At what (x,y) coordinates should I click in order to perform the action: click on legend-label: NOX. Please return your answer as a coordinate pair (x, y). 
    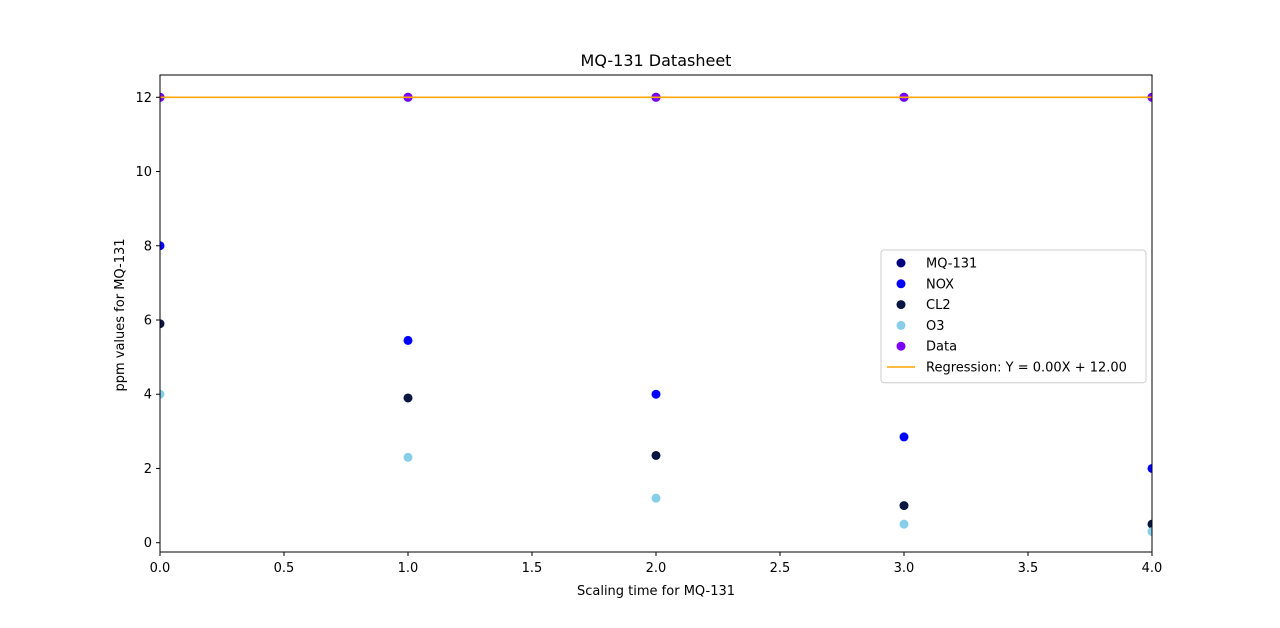
    Looking at the image, I should click on (940, 284).